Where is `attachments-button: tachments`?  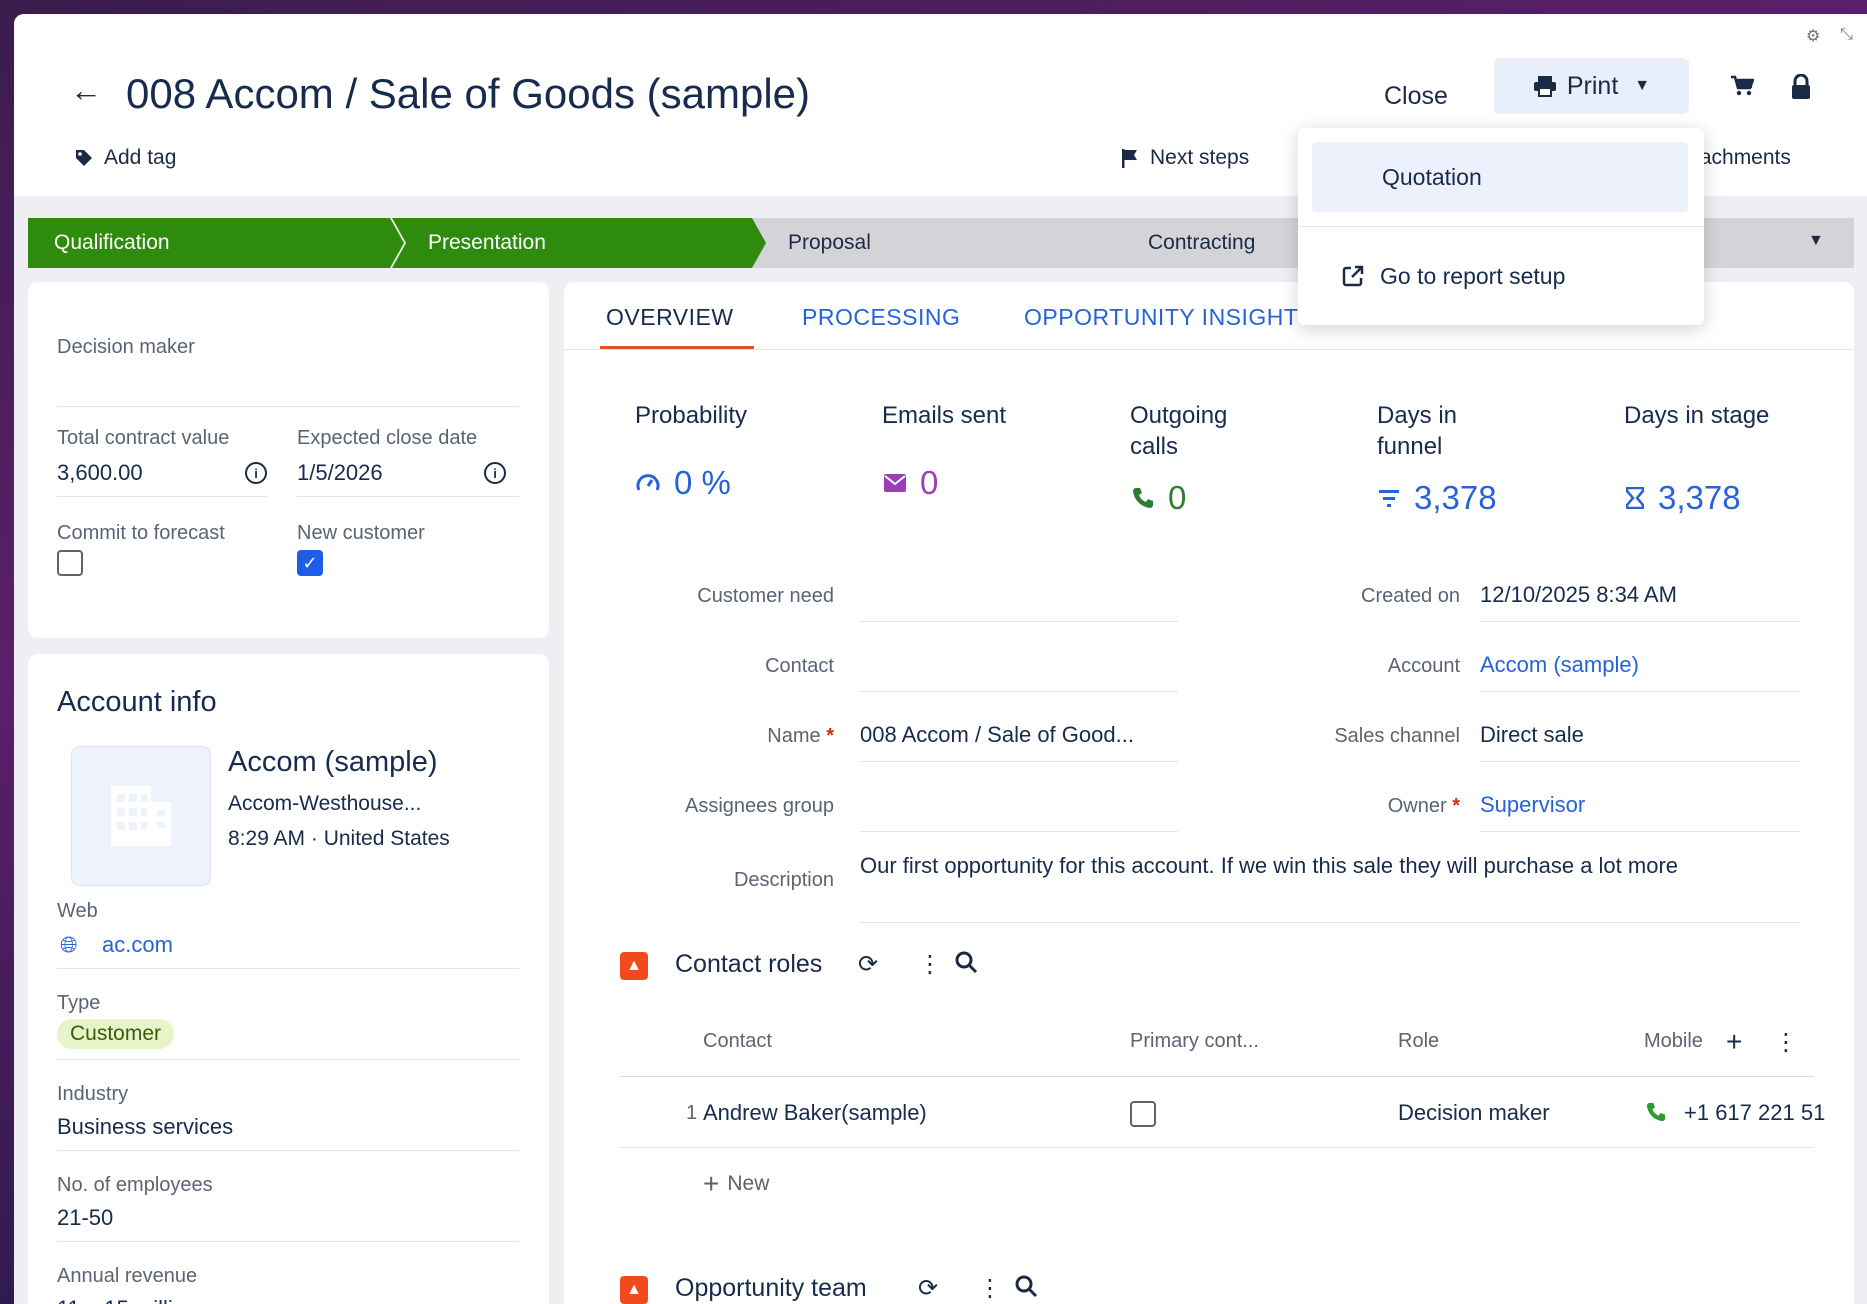
attachments-button: tachments is located at coordinates (1742, 157).